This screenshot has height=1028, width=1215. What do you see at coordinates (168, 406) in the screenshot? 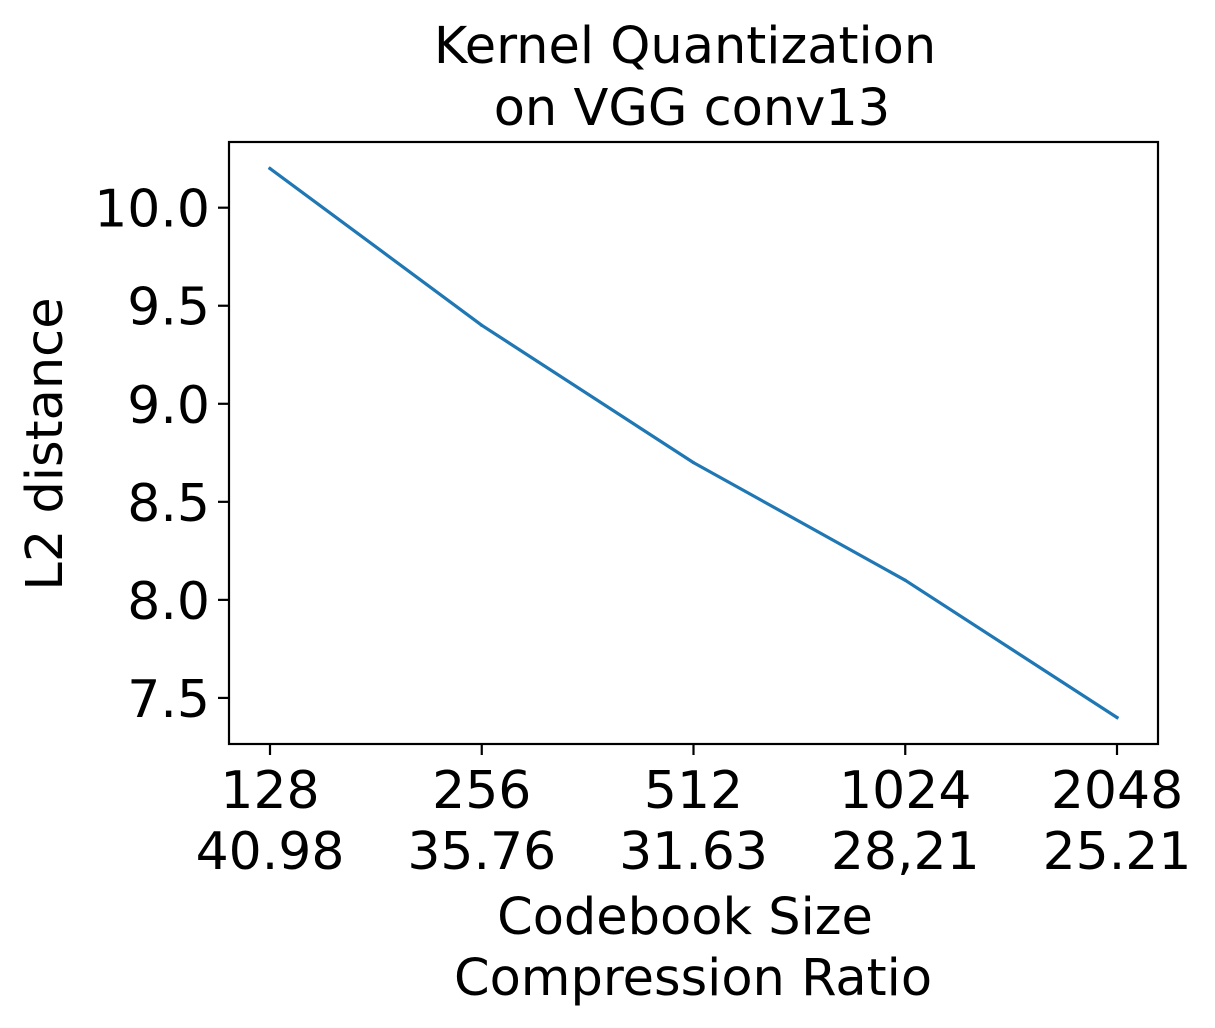
I see `y-tick-label: 9.0` at bounding box center [168, 406].